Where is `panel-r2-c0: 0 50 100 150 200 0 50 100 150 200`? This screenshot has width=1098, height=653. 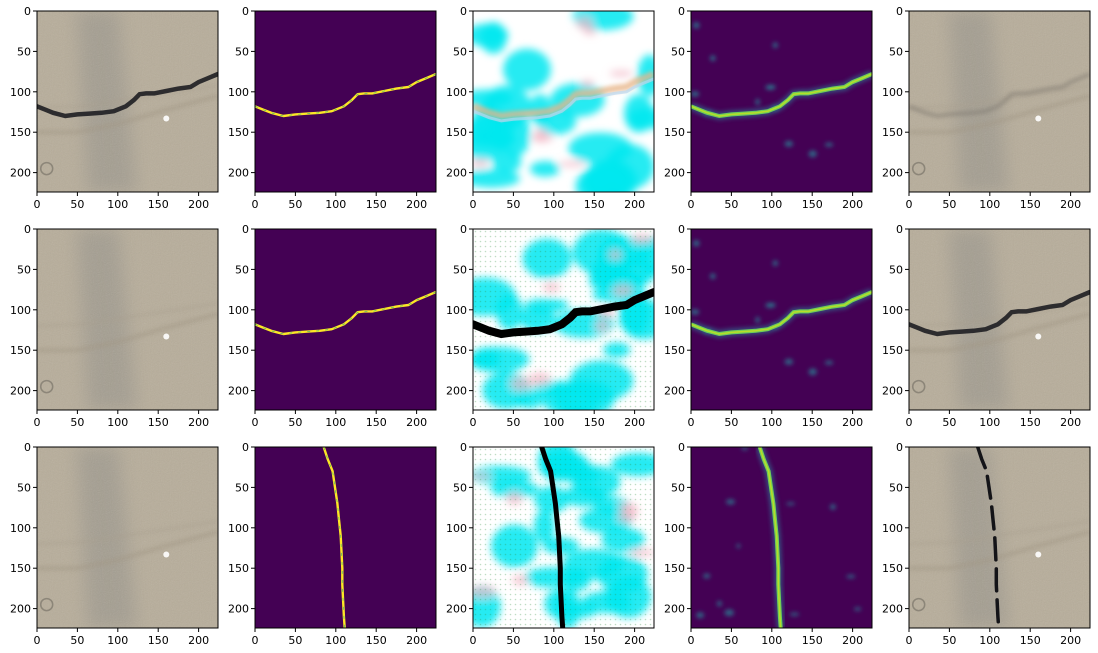 panel-r2-c0: 0 50 100 150 200 0 50 100 150 200 is located at coordinates (114, 544).